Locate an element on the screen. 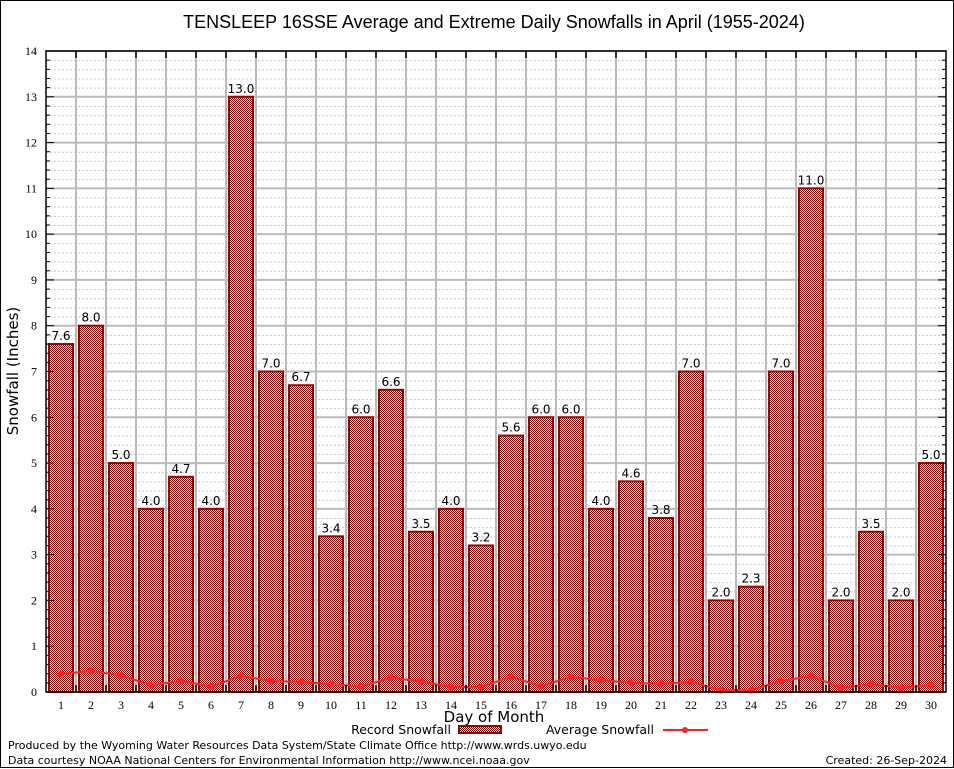 Image resolution: width=954 pixels, height=769 pixels. x-tick-label: 16 is located at coordinates (511, 705).